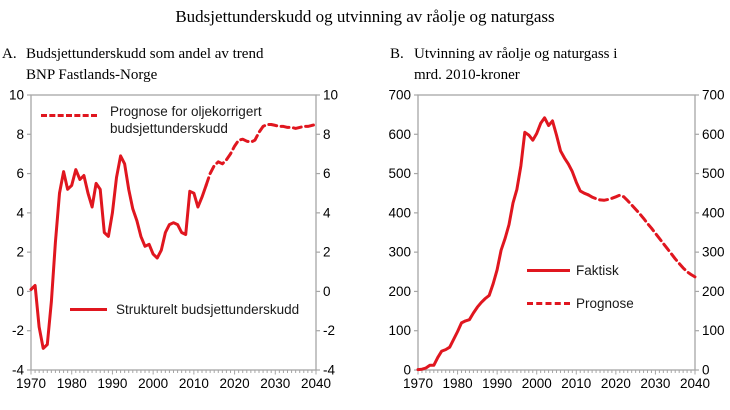 The height and width of the screenshot is (410, 730). I want to click on strukturelt-budsjettunderskudd-line, so click(118, 252).